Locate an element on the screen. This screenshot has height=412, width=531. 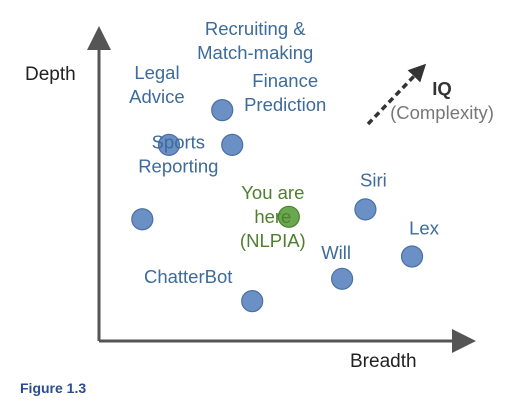
figure-caption: Figure 1.3 is located at coordinates (53, 388).